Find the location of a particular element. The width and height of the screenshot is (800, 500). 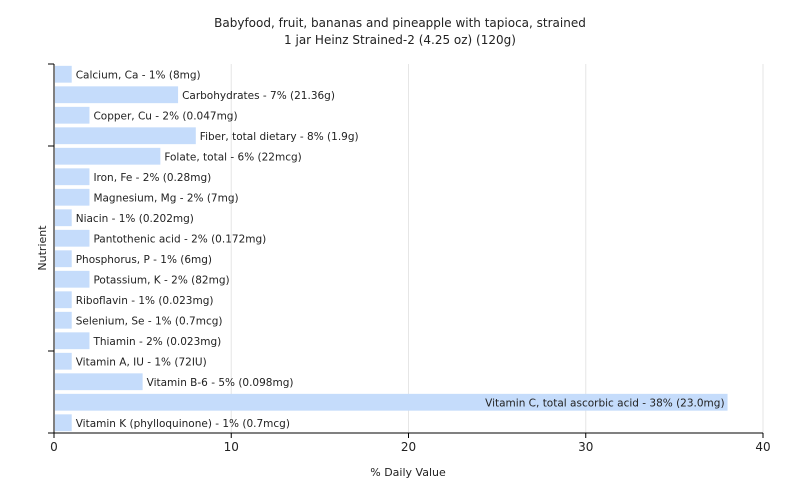

x-tick-label: 20 is located at coordinates (408, 447).